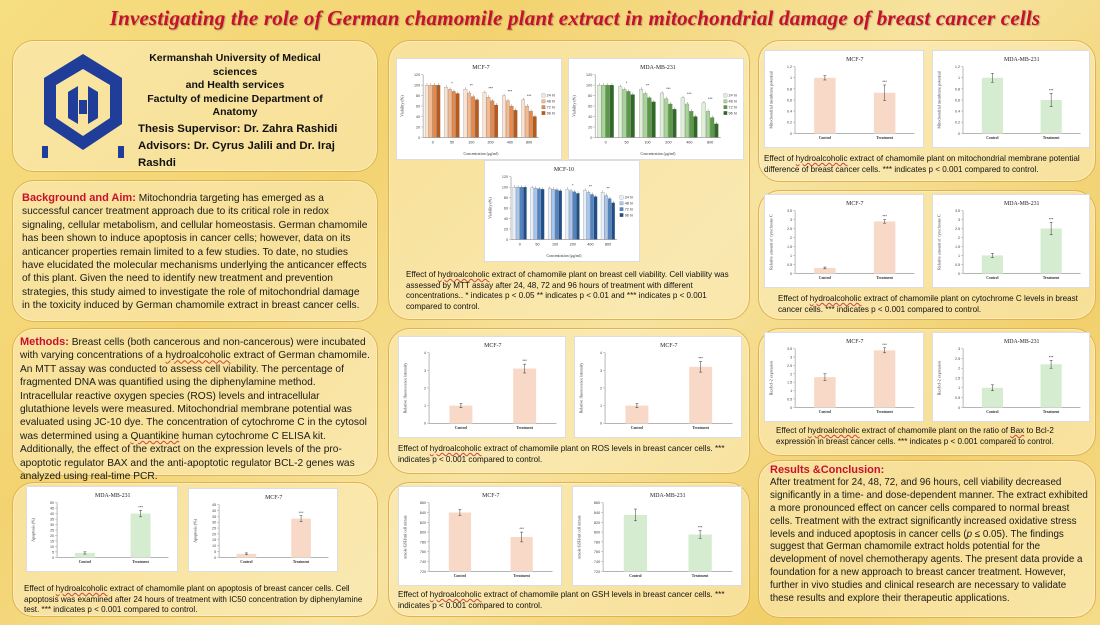 The image size is (1100, 625). Describe the element at coordinates (789, 123) in the screenshot. I see `y-tick-label: 0.2` at that location.